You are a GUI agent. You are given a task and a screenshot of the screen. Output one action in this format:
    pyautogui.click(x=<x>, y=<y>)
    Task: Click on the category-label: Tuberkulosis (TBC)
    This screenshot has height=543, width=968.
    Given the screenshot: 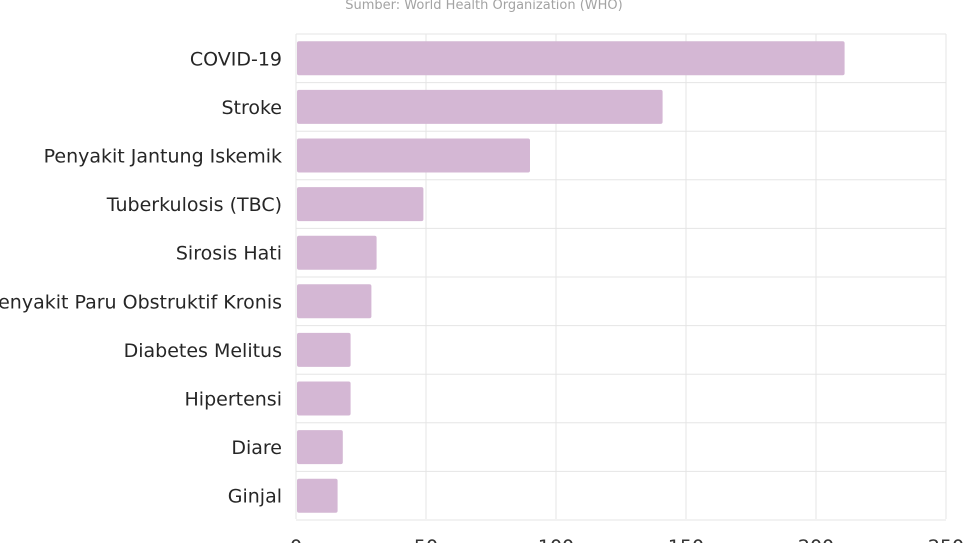 What is the action you would take?
    pyautogui.click(x=194, y=205)
    